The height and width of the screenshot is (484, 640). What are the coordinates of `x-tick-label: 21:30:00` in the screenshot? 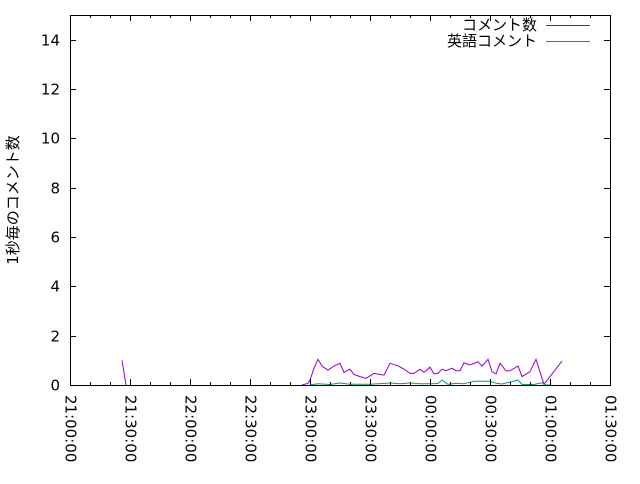 It's located at (131, 428).